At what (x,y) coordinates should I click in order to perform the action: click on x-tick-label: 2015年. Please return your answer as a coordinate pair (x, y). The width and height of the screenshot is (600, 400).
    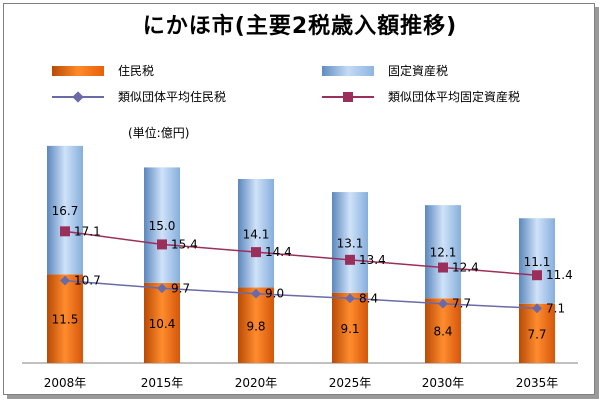
    Looking at the image, I should click on (162, 383).